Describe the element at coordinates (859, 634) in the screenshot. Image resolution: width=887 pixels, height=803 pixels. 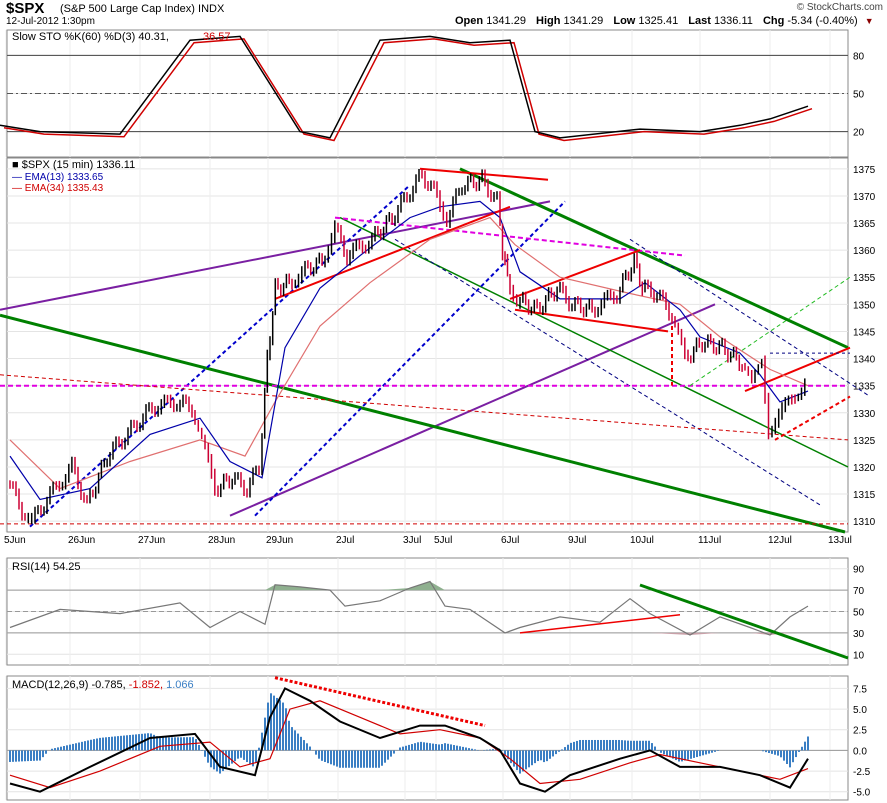
I see `y-tick-label: 30` at that location.